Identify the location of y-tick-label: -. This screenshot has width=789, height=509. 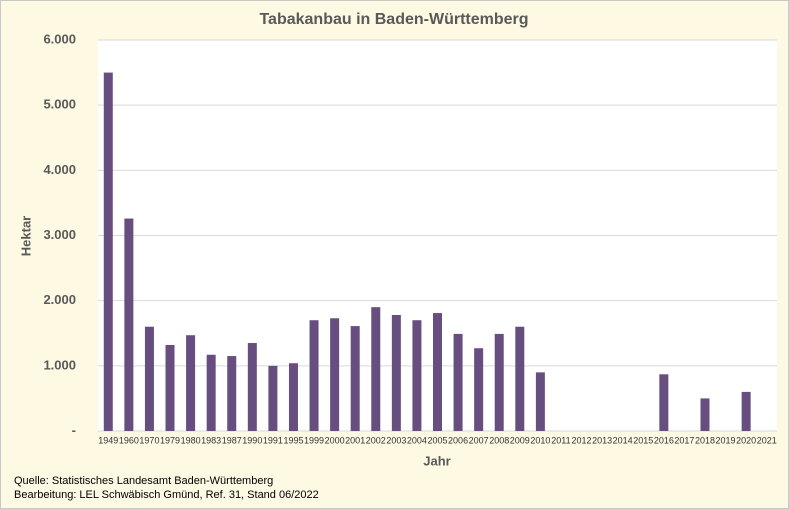
(74, 429).